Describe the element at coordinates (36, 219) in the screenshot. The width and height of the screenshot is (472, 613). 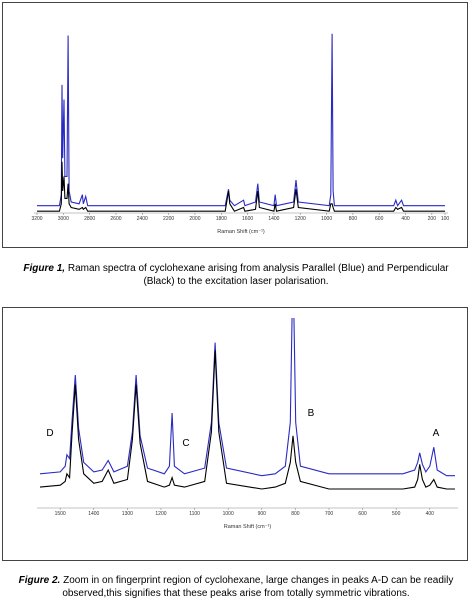
I see `x-tick-label: 3200` at that location.